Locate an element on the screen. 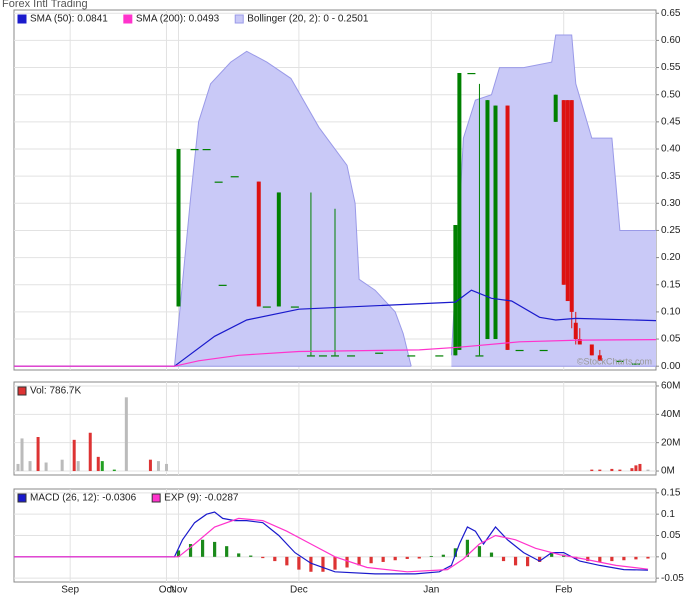 This screenshot has height=600, width=700. y-tick-label: 0.45 is located at coordinates (671, 121).